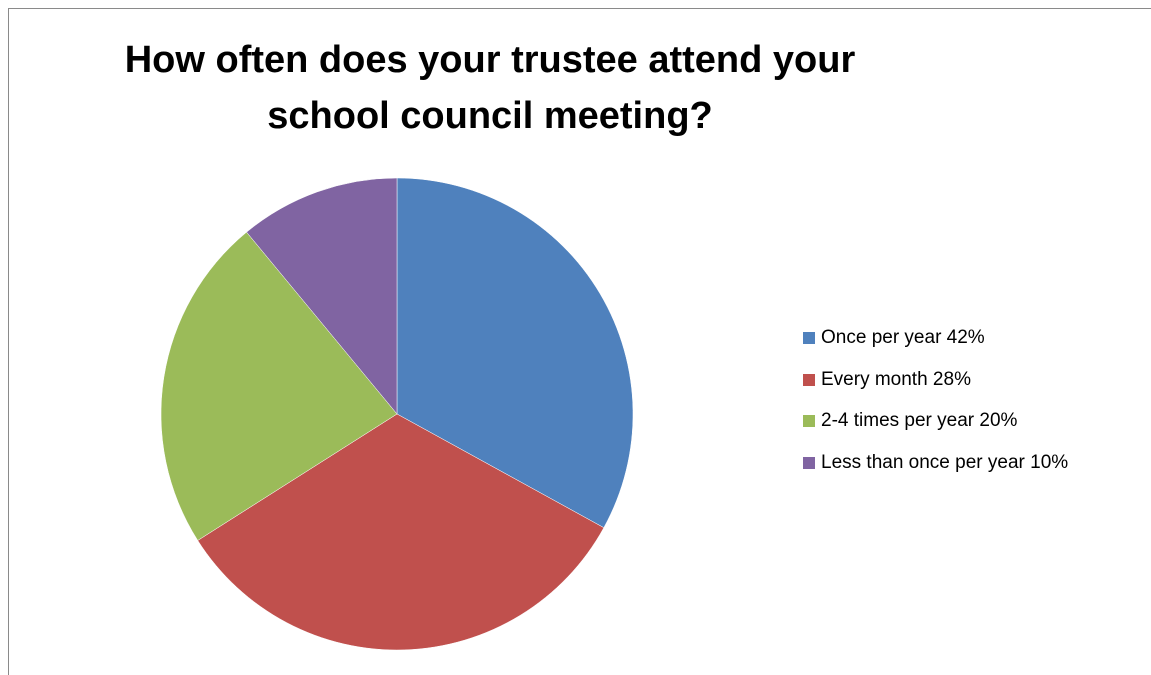 Image resolution: width=1151 pixels, height=675 pixels. Describe the element at coordinates (903, 337) in the screenshot. I see `legend-label-once-per-year: Once per year 42%` at that location.